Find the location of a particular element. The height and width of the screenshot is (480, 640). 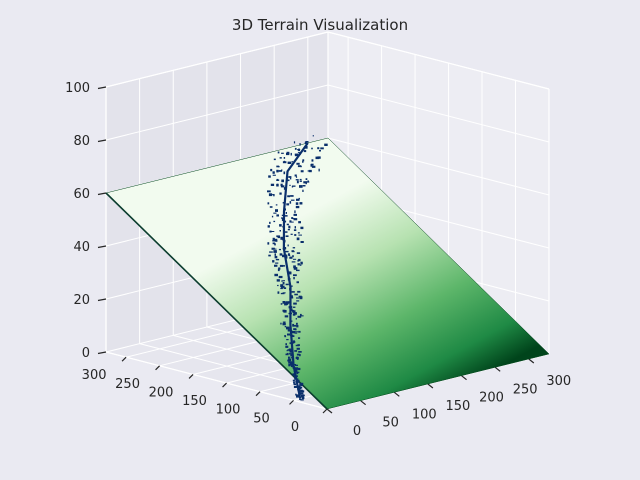

x-tick-mark is located at coordinates (497, 369).